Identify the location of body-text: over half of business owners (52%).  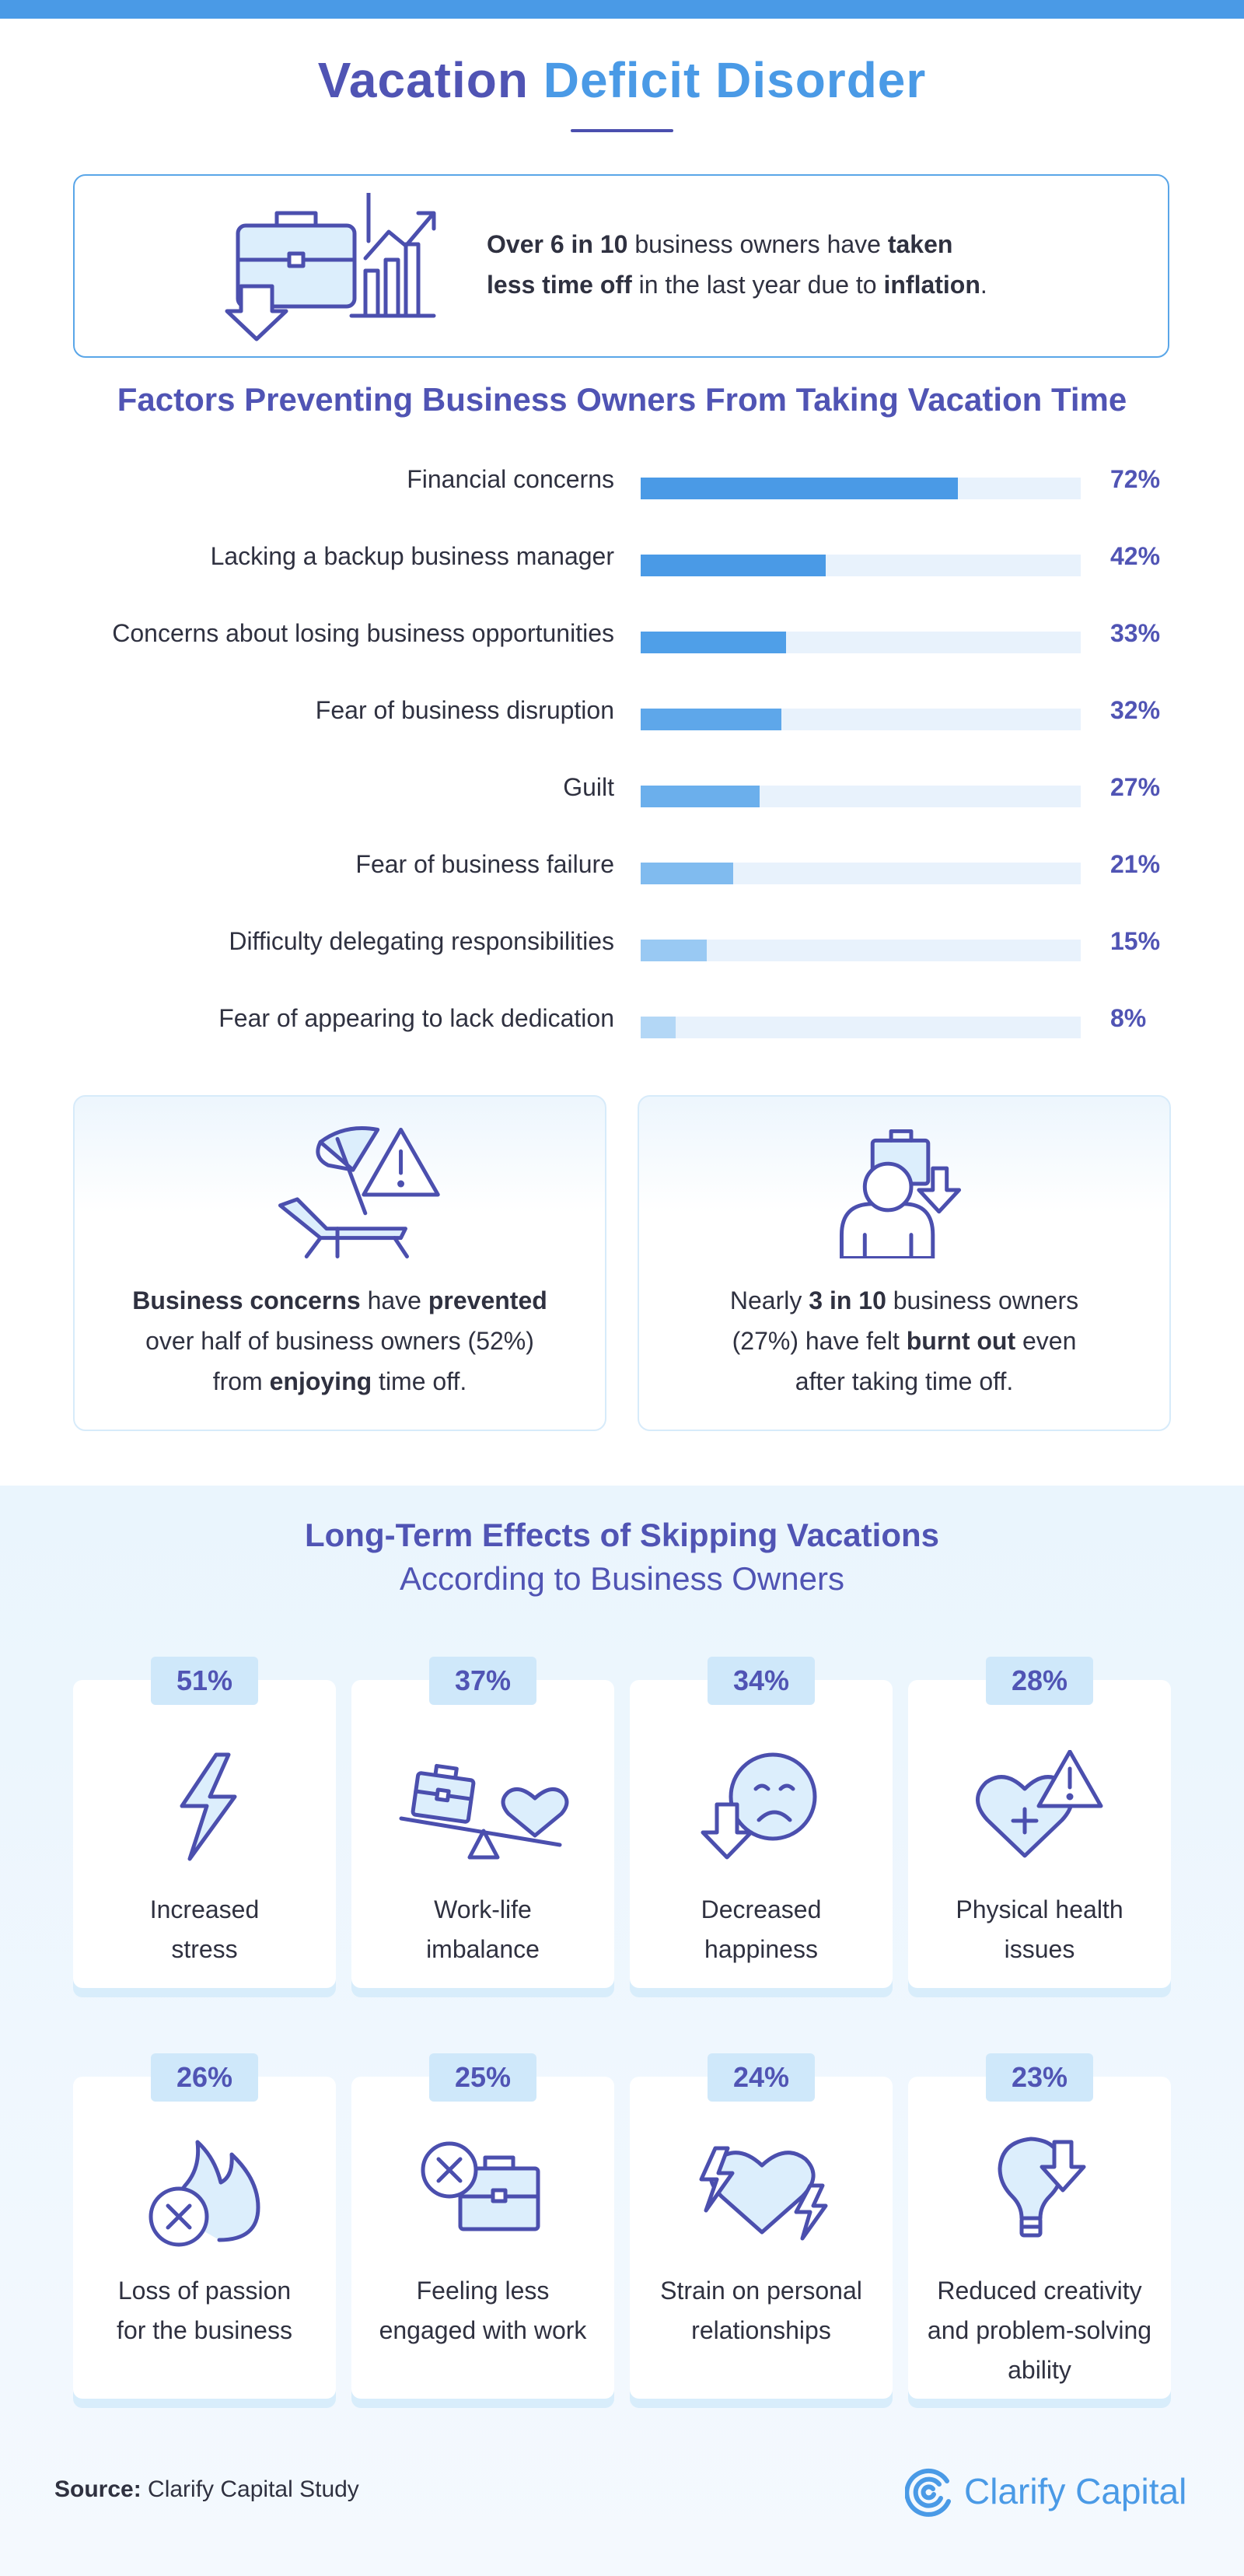
(339, 1341).